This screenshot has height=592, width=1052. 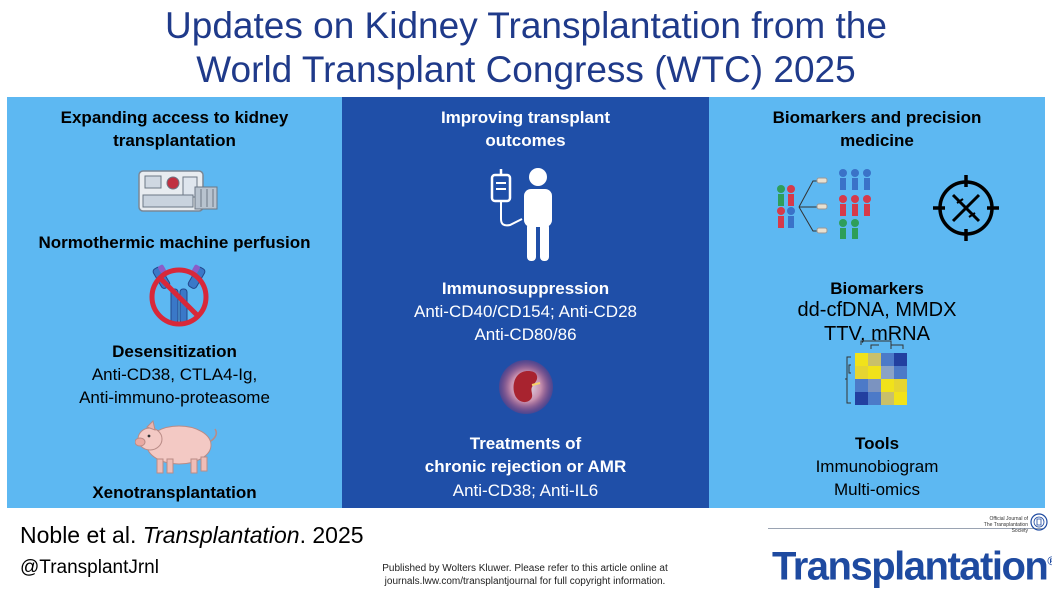 What do you see at coordinates (174, 492) in the screenshot?
I see `item-xenotransplantation: Xenotransplantation` at bounding box center [174, 492].